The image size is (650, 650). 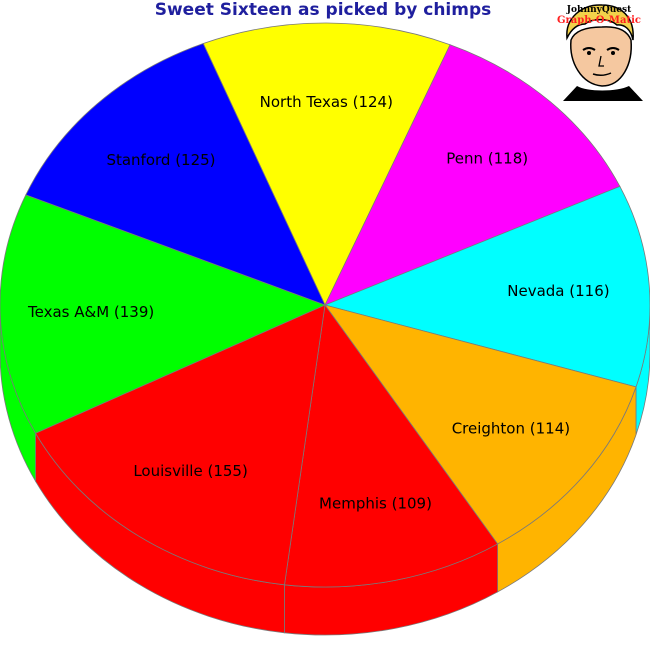 What do you see at coordinates (326, 102) in the screenshot?
I see `slice-label: North Texas (124)` at bounding box center [326, 102].